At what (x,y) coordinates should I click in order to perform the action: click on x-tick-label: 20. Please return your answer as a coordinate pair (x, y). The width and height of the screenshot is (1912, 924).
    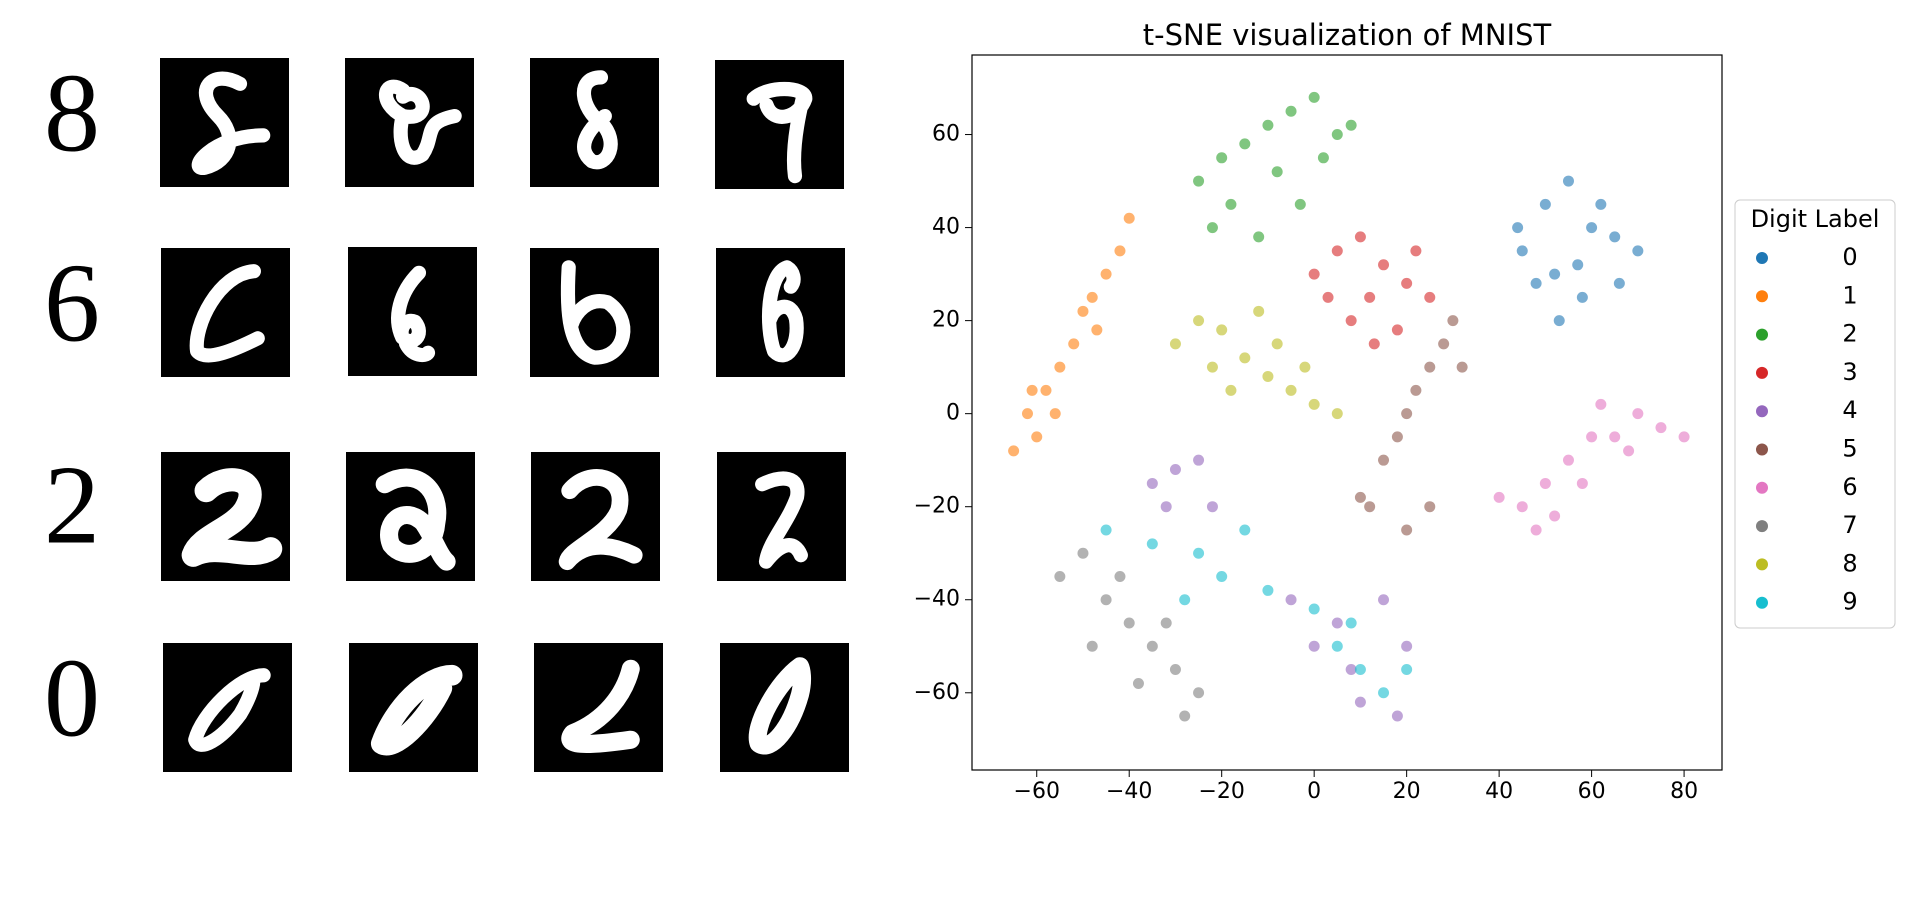
    Looking at the image, I should click on (1407, 791).